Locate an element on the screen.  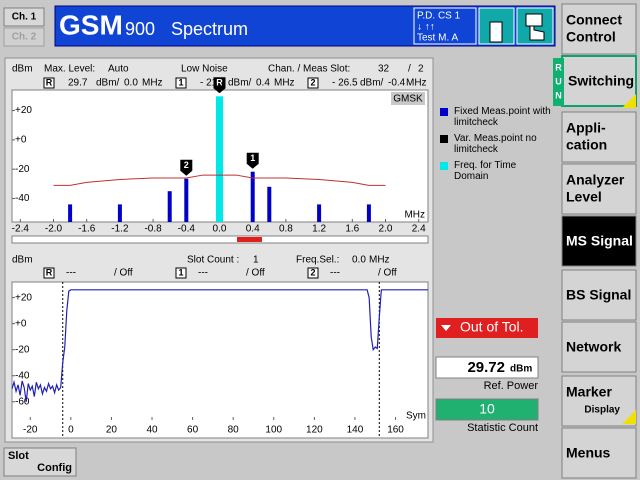
menu-label: Connect is located at coordinates (594, 20).